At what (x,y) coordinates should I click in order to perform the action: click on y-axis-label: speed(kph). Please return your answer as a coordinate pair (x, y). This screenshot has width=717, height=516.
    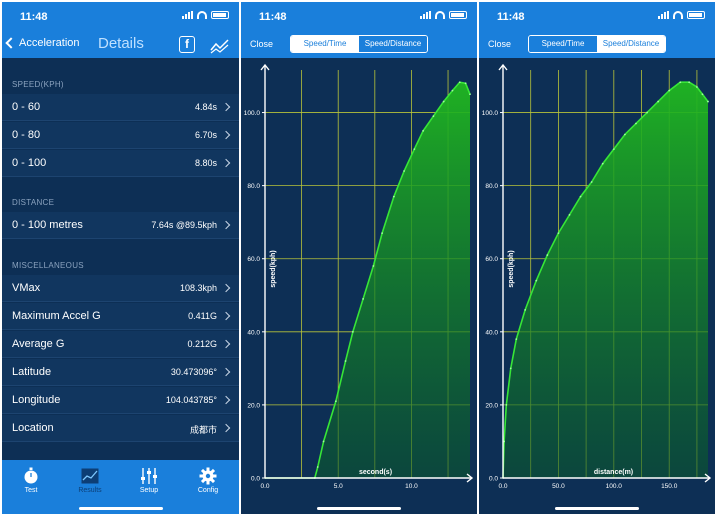
    Looking at the image, I should click on (273, 268).